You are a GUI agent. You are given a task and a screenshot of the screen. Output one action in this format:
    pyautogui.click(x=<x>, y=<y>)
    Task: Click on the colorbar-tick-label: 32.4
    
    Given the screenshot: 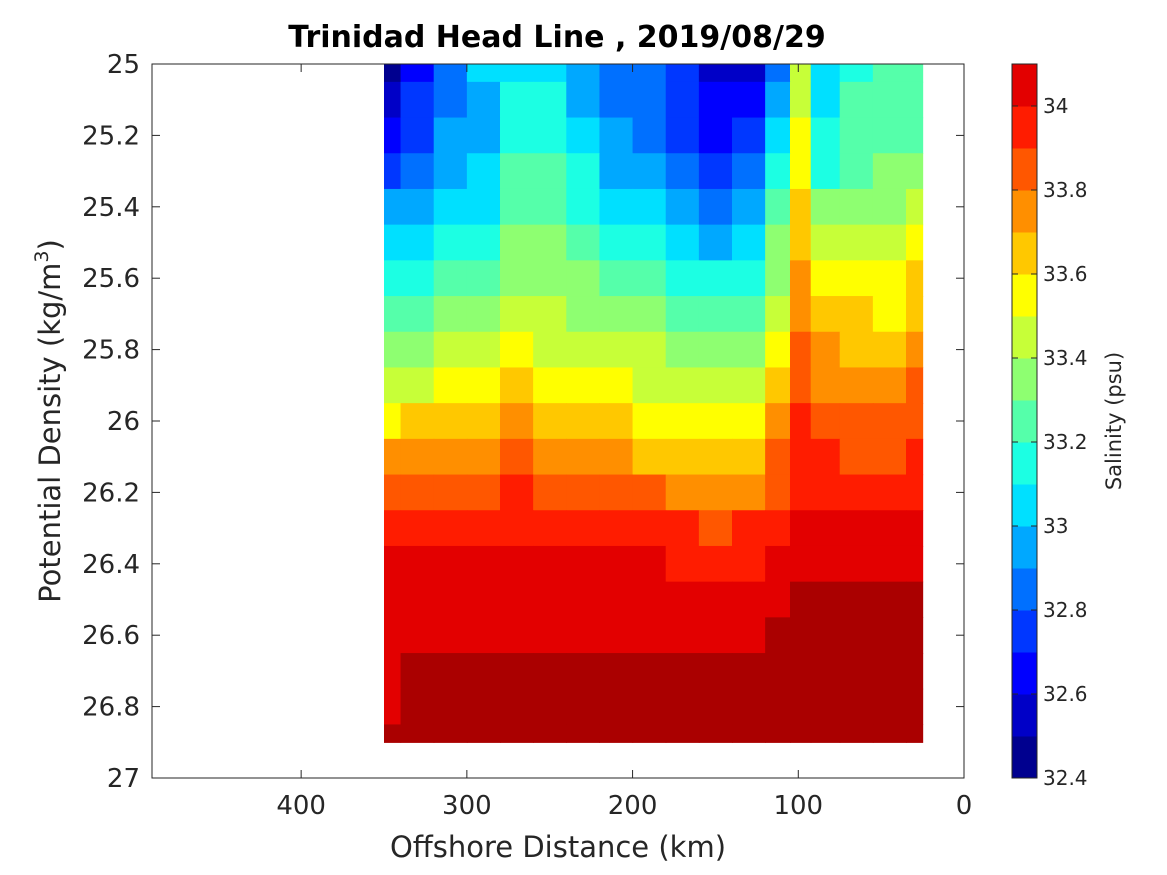 What is the action you would take?
    pyautogui.click(x=1065, y=778)
    